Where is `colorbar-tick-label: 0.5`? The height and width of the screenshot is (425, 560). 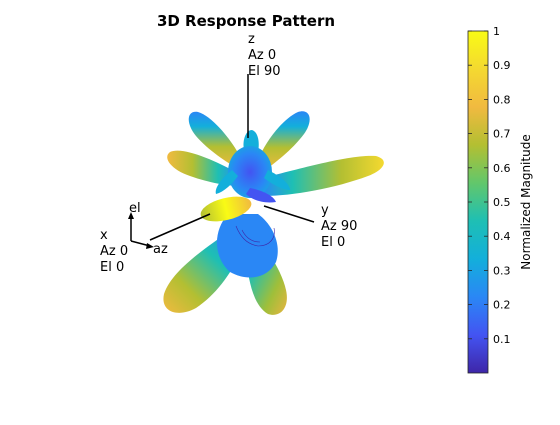
colorbar-tick-label: 0.5 is located at coordinates (502, 202).